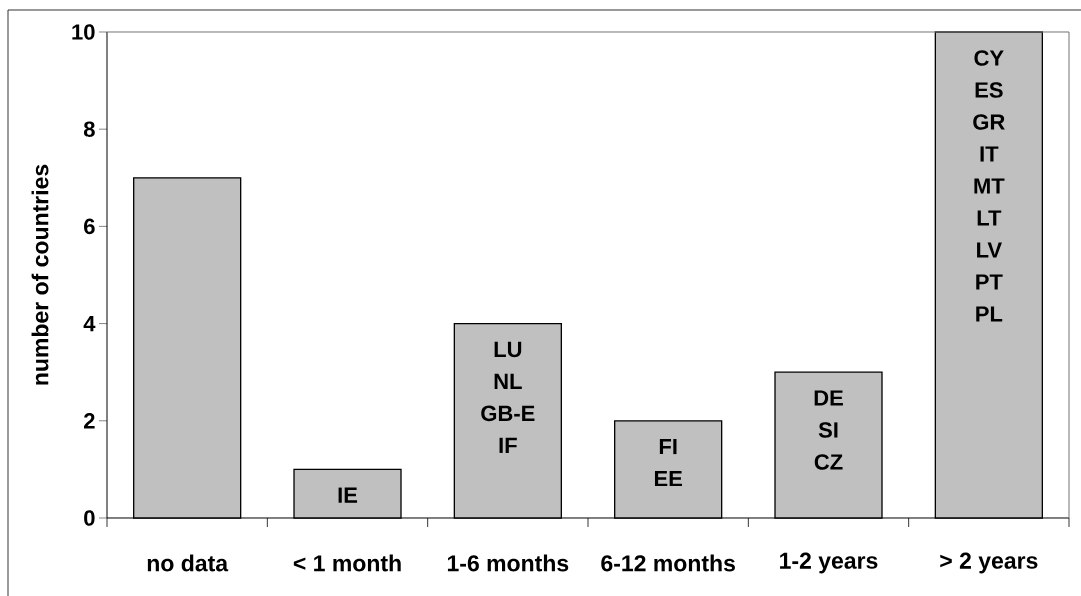 The width and height of the screenshot is (1081, 596). What do you see at coordinates (83, 32) in the screenshot?
I see `y-tick-label: 10` at bounding box center [83, 32].